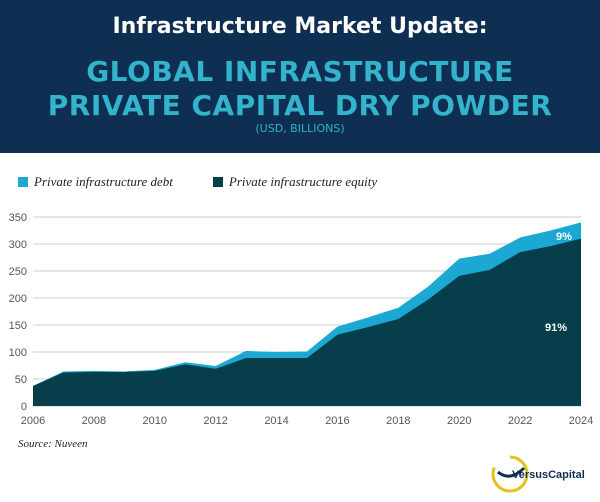 Image resolution: width=600 pixels, height=502 pixels. Describe the element at coordinates (103, 181) in the screenshot. I see `legend-label-debt: Private infrastructure debt` at that location.